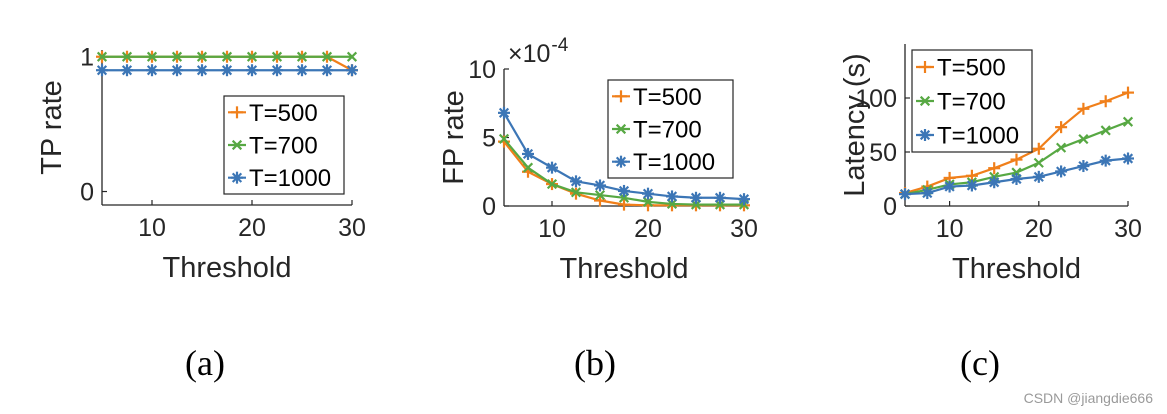 Image resolution: width=1167 pixels, height=414 pixels. What do you see at coordinates (283, 146) in the screenshot?
I see `legend-label: T=700` at bounding box center [283, 146].